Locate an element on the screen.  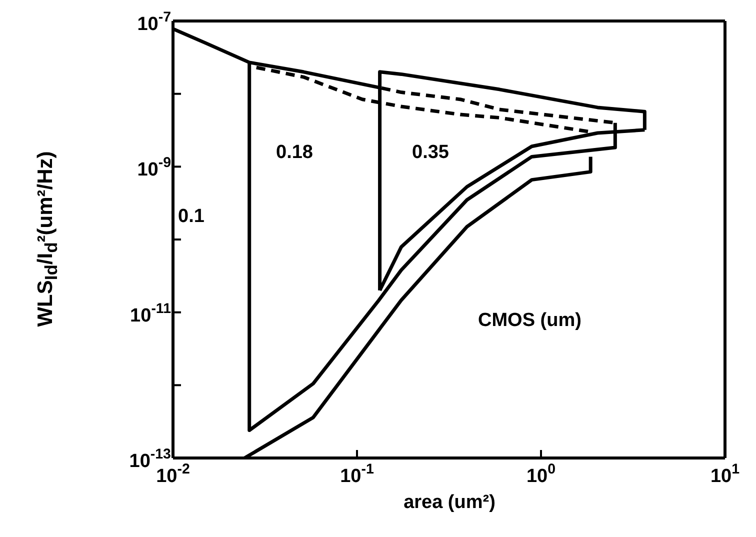
x-tick-label: 10$^{1}$ is located at coordinates (725, 474).